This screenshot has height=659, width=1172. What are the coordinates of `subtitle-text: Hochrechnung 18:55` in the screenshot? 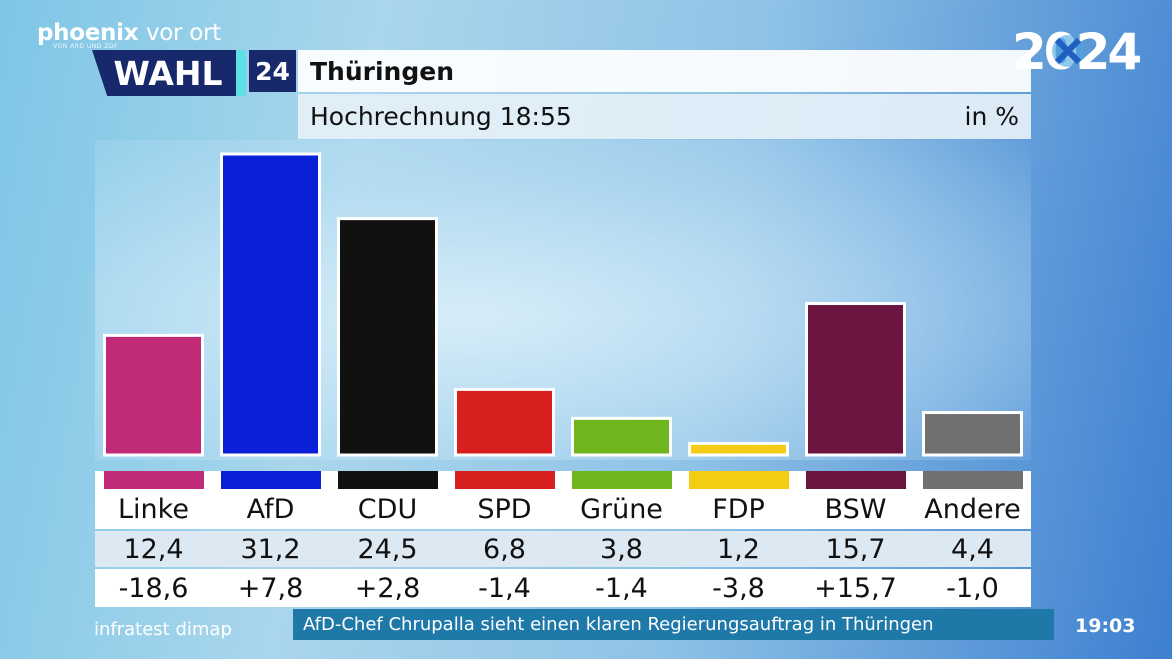 It's located at (441, 116).